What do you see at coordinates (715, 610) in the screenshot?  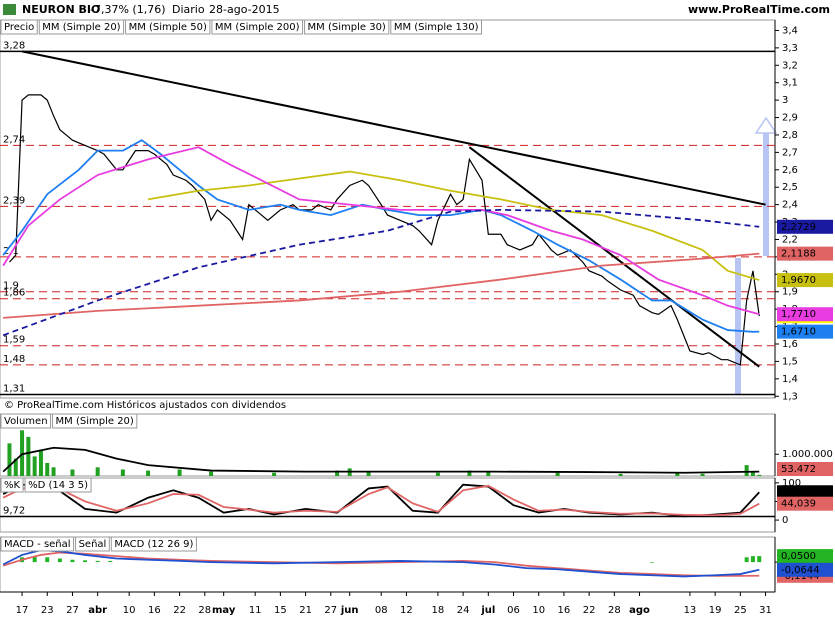 I see `x-tick-label: 19` at bounding box center [715, 610].